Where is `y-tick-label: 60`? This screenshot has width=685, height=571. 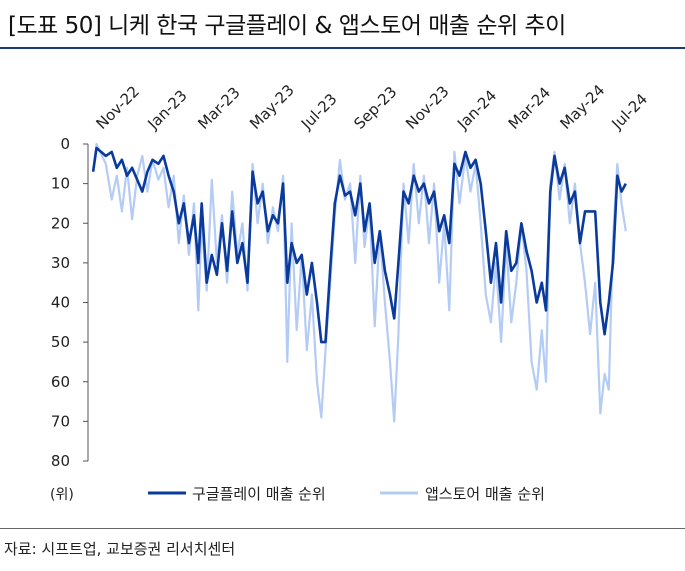 y-tick-label: 60 is located at coordinates (60, 382).